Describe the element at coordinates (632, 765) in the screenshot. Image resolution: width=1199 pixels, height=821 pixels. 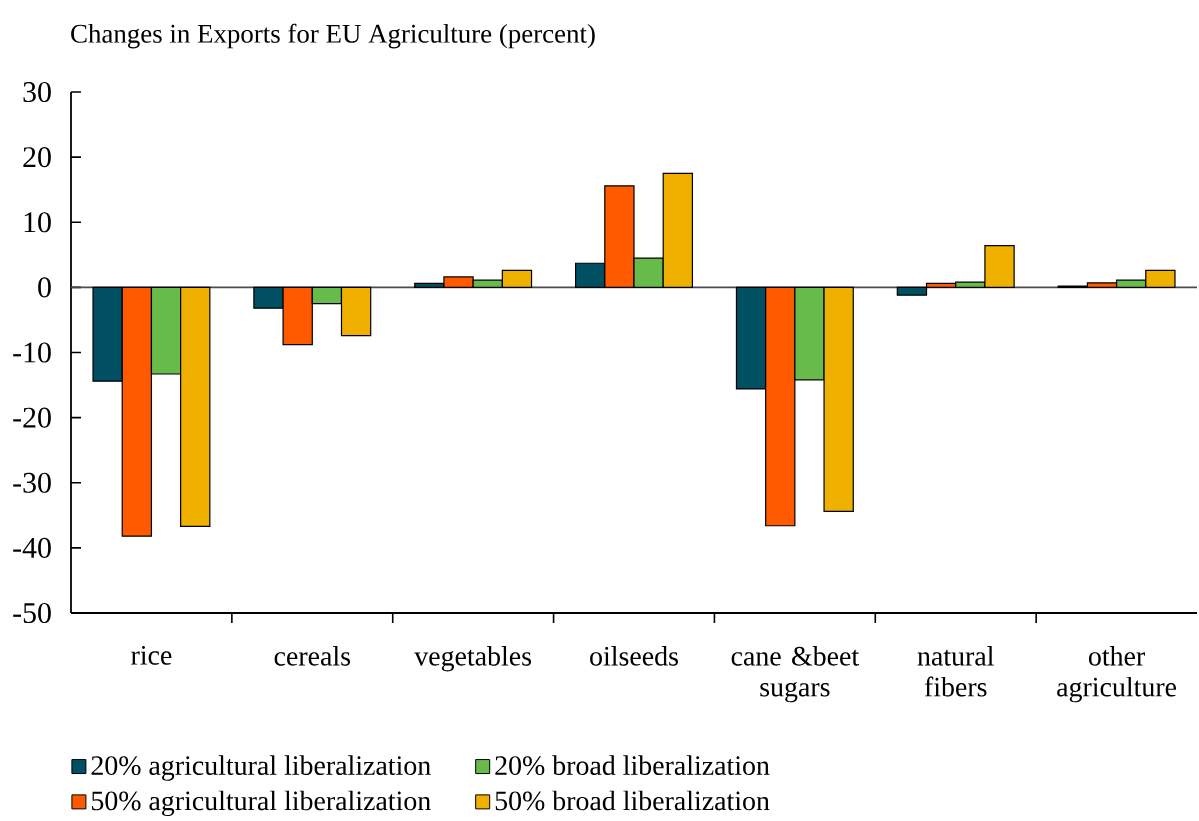
I see `legend-label: 20% broad liberalization` at that location.